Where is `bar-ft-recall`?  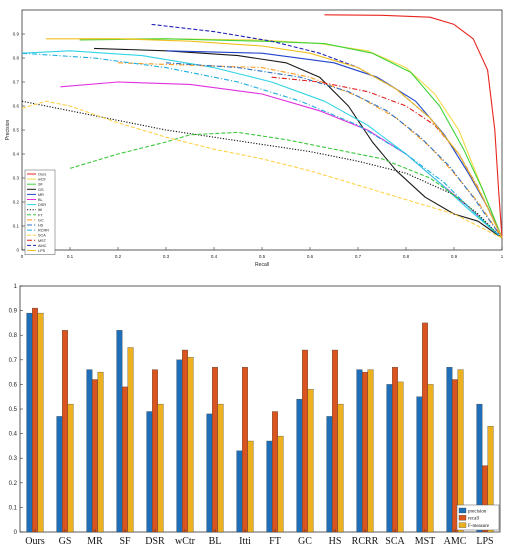 bar-ft-recall is located at coordinates (275, 472).